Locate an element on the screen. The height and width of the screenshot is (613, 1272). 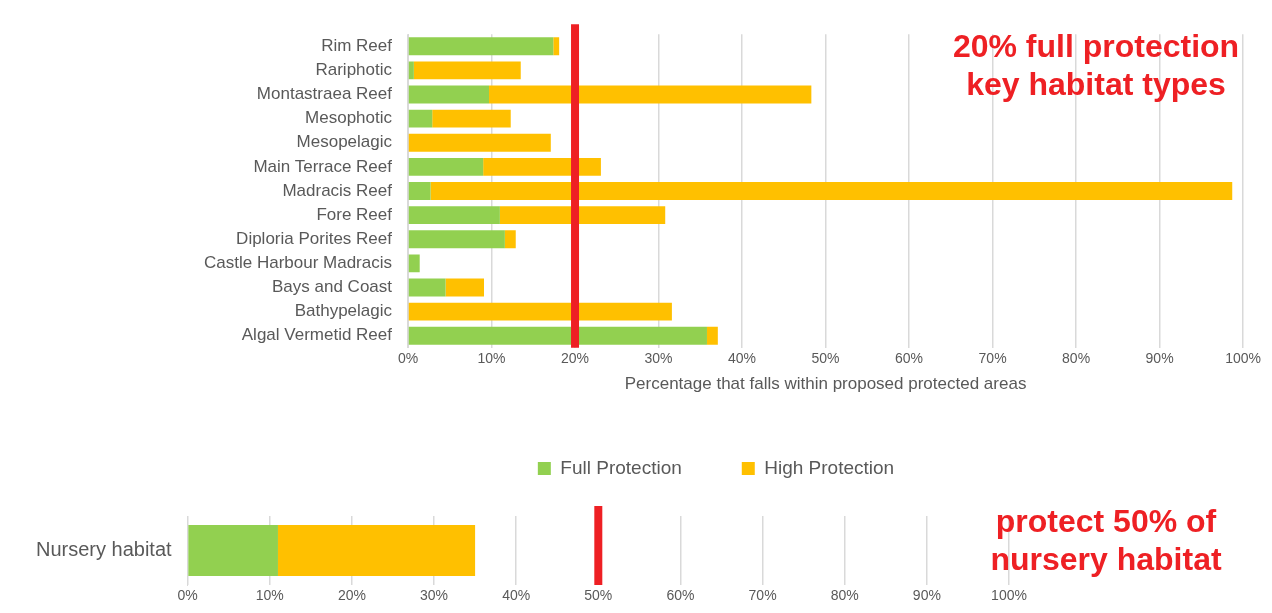
y-tick-label: Mesophotic is located at coordinates (349, 118).